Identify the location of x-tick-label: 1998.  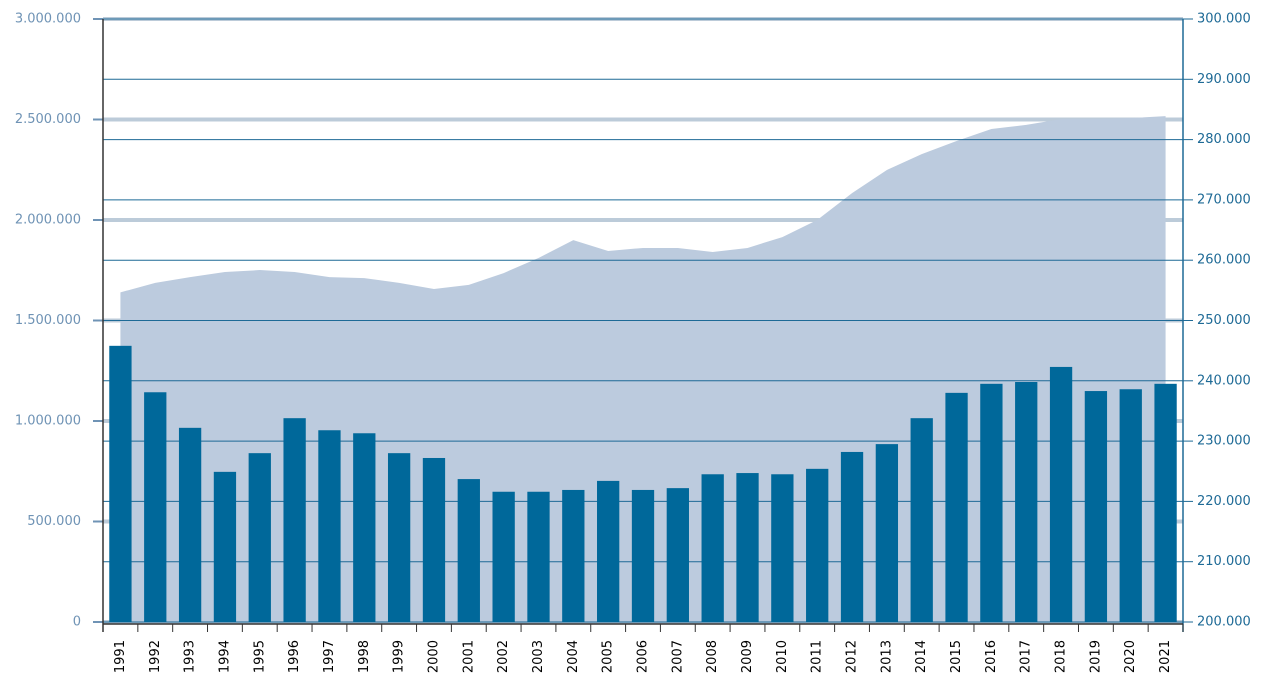
(364, 656).